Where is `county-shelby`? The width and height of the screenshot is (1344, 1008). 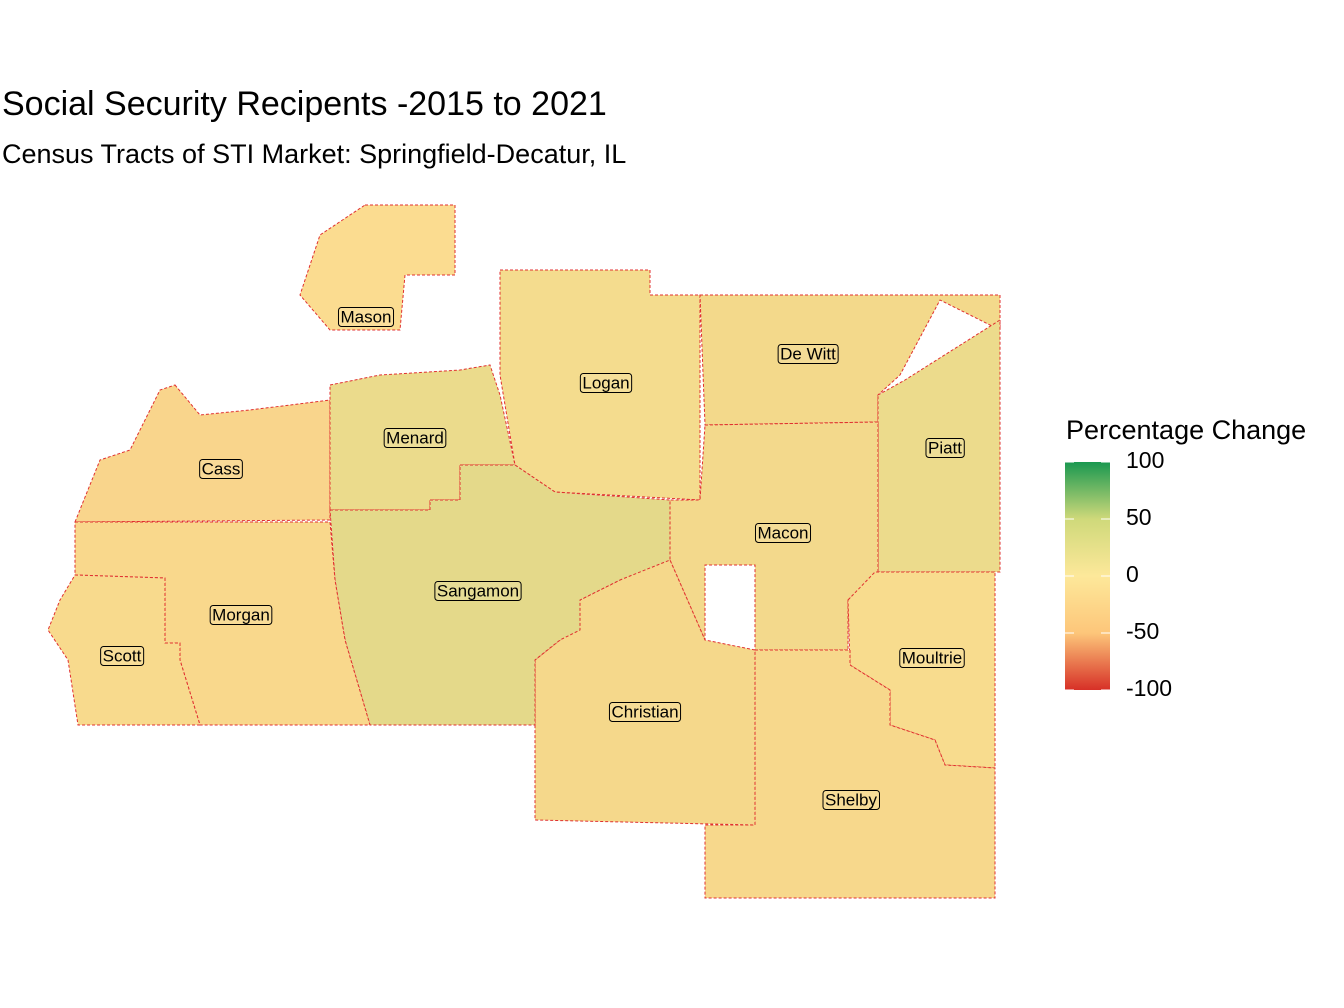 county-shelby is located at coordinates (850, 774).